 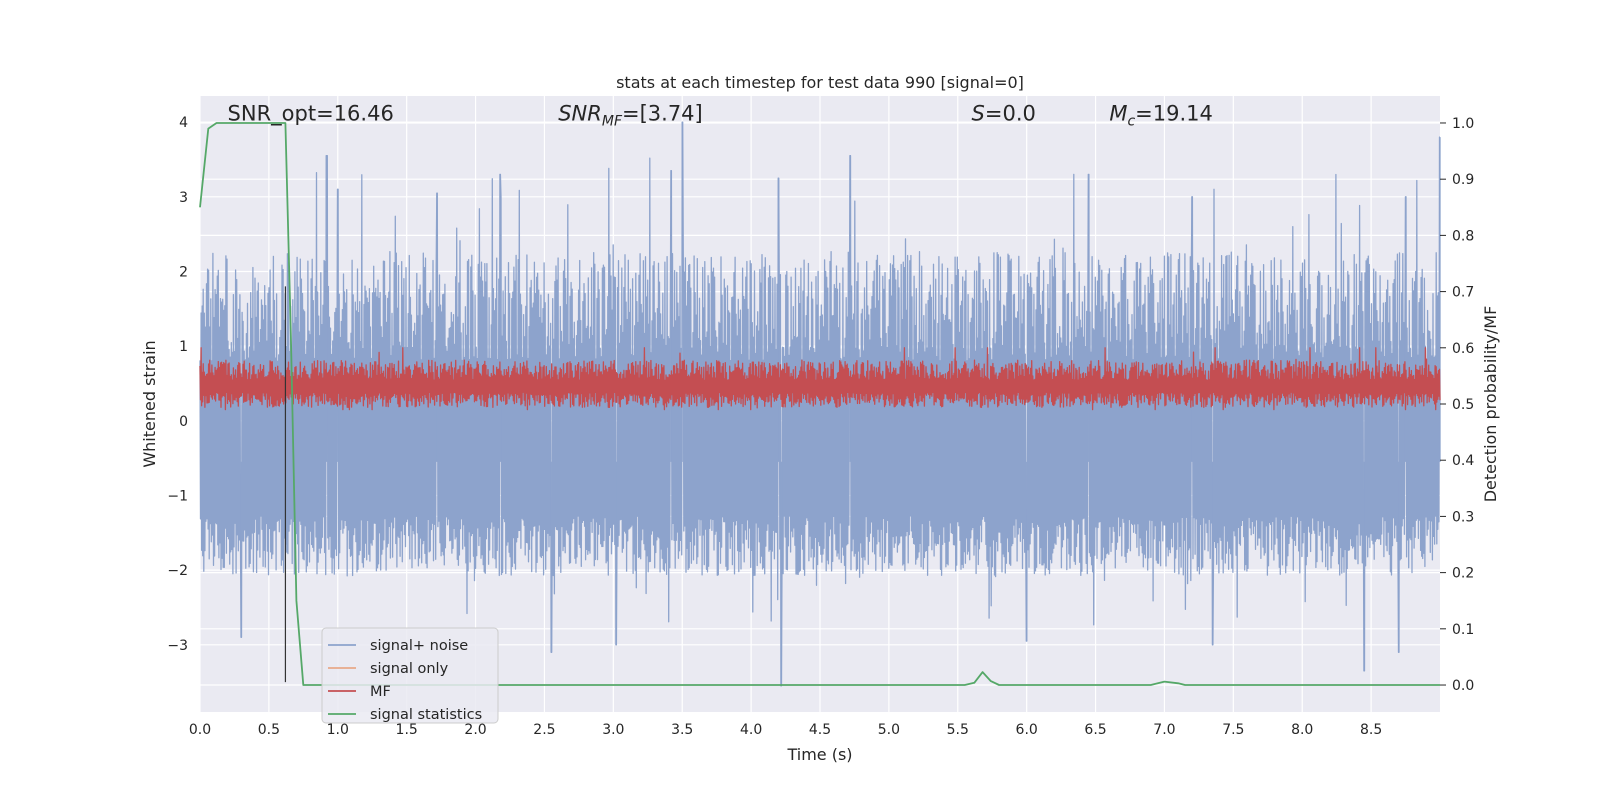 I want to click on y2-tick-label: 0.2, so click(x=1463, y=574).